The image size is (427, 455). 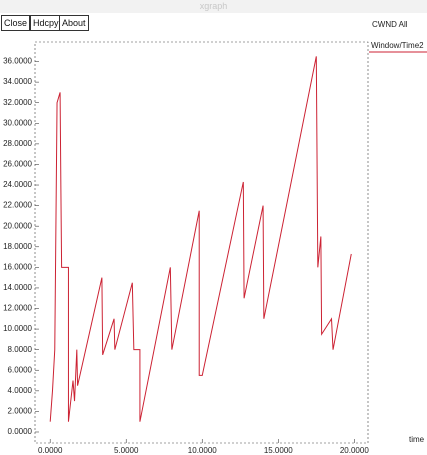 I want to click on y-tick-label: 10.0000, so click(x=17, y=328).